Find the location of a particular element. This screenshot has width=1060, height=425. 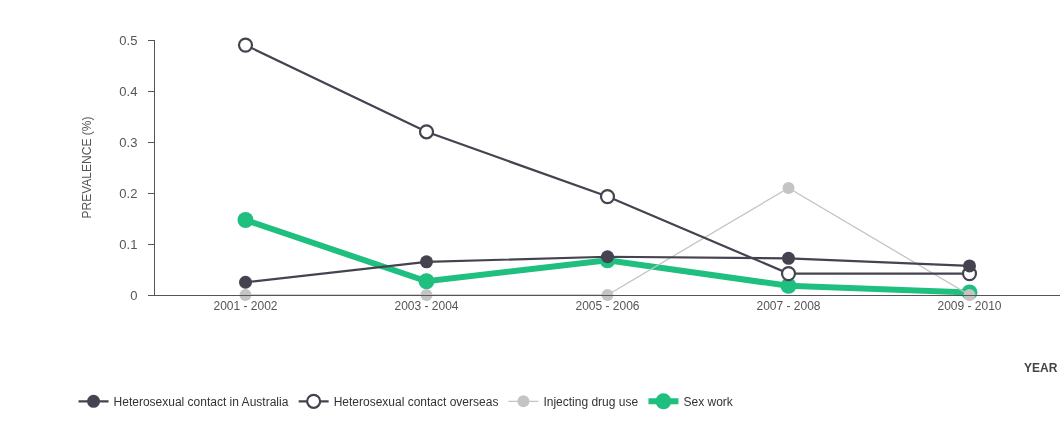

x-tick-label: 2005 - 2006 is located at coordinates (607, 306).